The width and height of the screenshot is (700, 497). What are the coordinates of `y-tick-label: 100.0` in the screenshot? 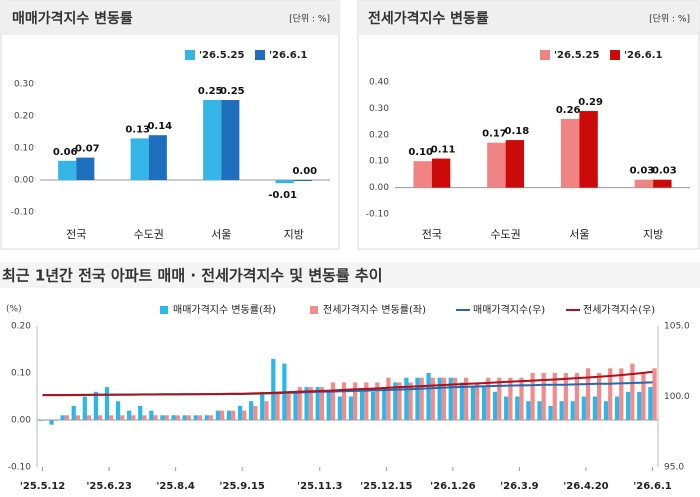 It's located at (677, 397).